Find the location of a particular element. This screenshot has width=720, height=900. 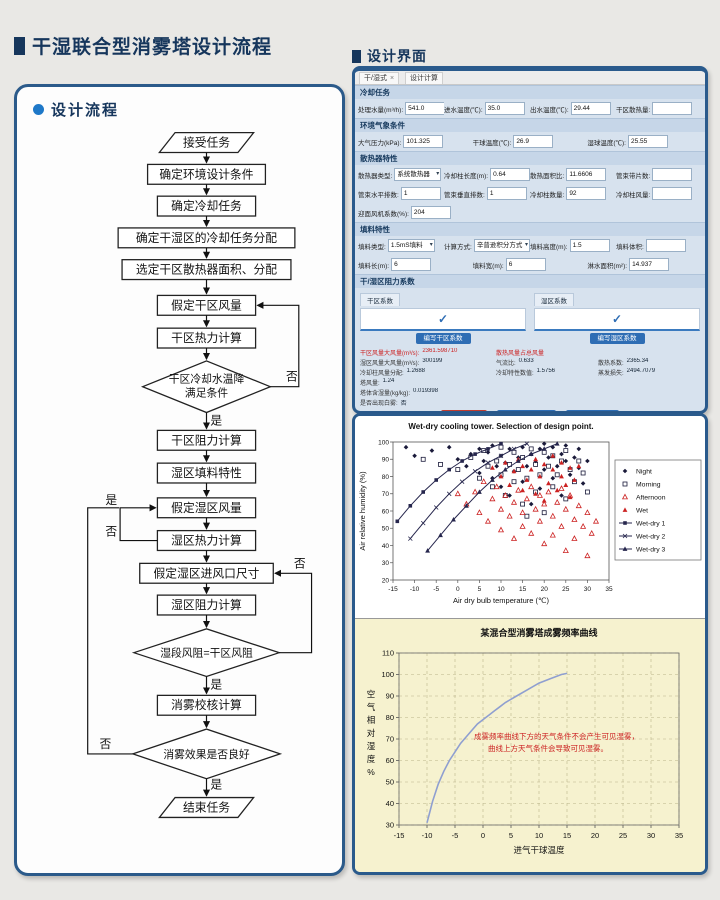

field-label: 冷却柱长度(m): is located at coordinates (466, 176).